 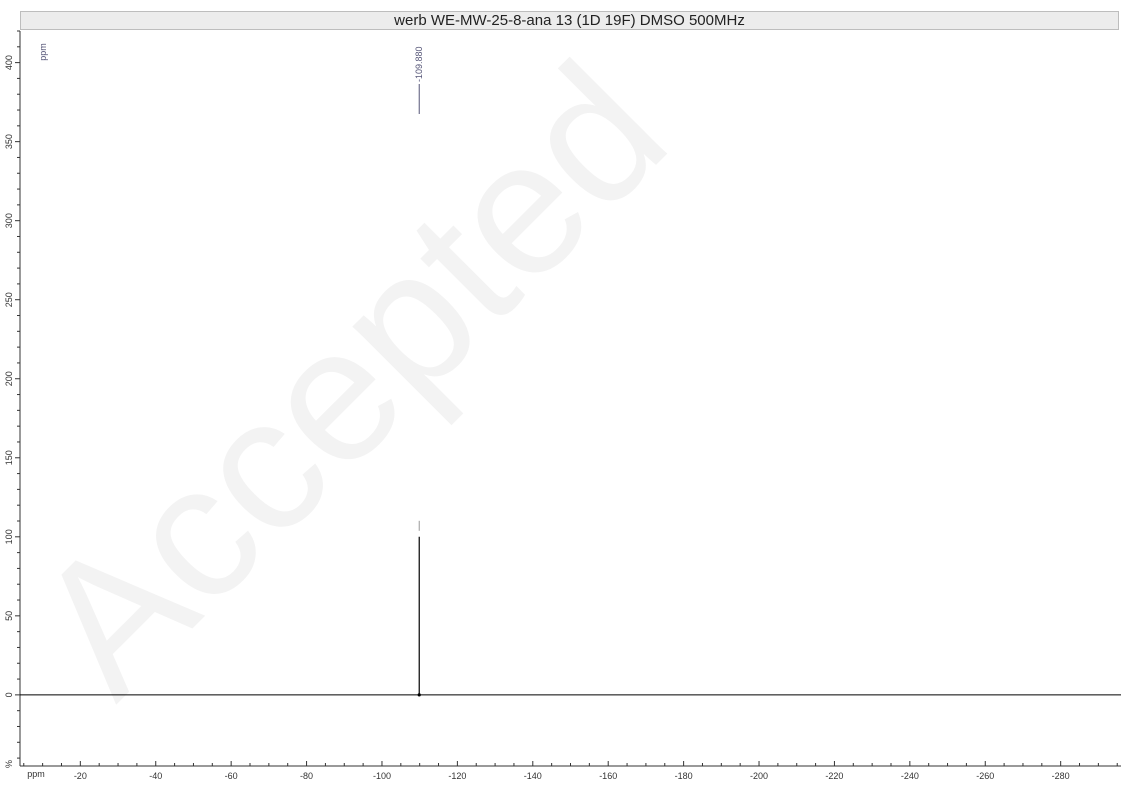 What do you see at coordinates (9, 299) in the screenshot?
I see `y-tick-label: 250` at bounding box center [9, 299].